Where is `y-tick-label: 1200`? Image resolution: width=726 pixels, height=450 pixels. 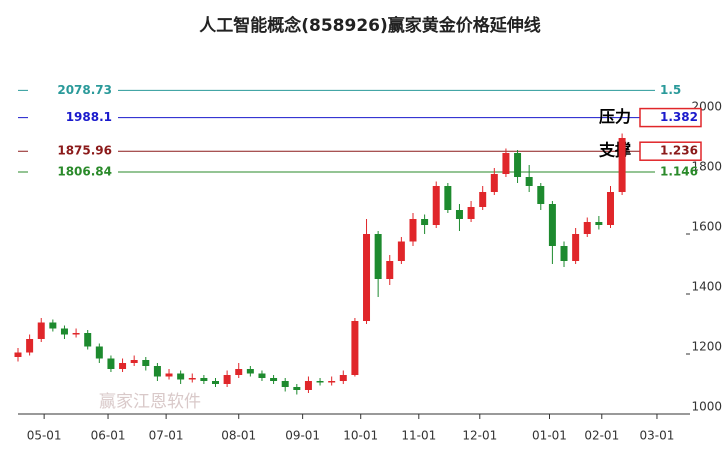 y-tick-label: 1200 is located at coordinates (706, 347).